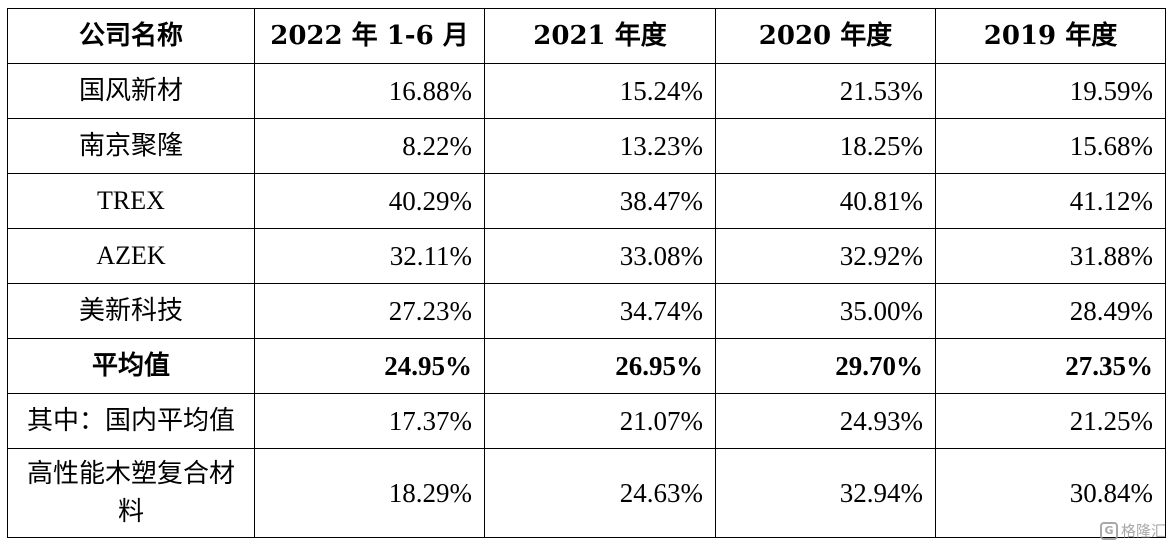 The width and height of the screenshot is (1172, 545). I want to click on average-value-cell: 29.70%, so click(825, 366).